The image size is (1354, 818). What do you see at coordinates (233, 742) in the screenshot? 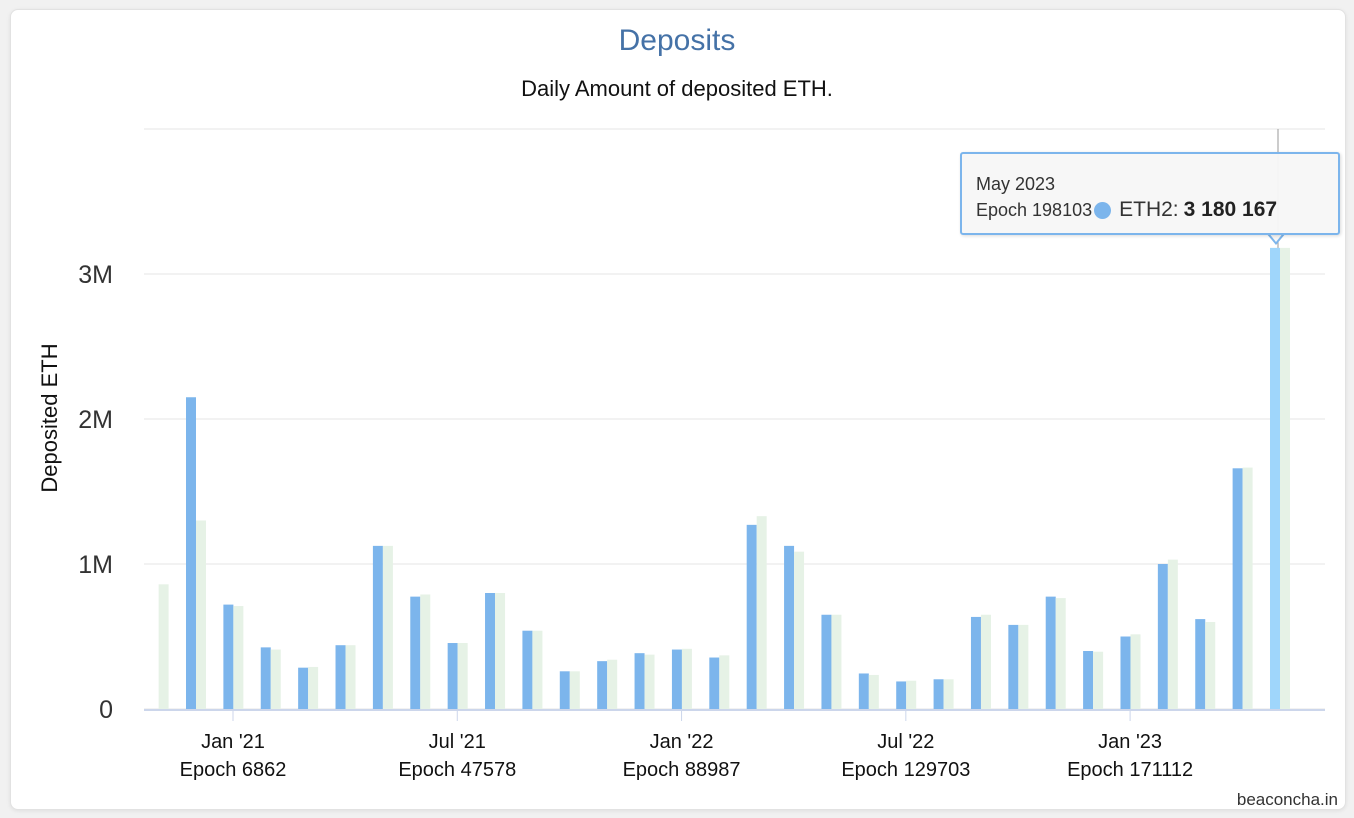
I see `x-tick-date: Jan '21` at bounding box center [233, 742].